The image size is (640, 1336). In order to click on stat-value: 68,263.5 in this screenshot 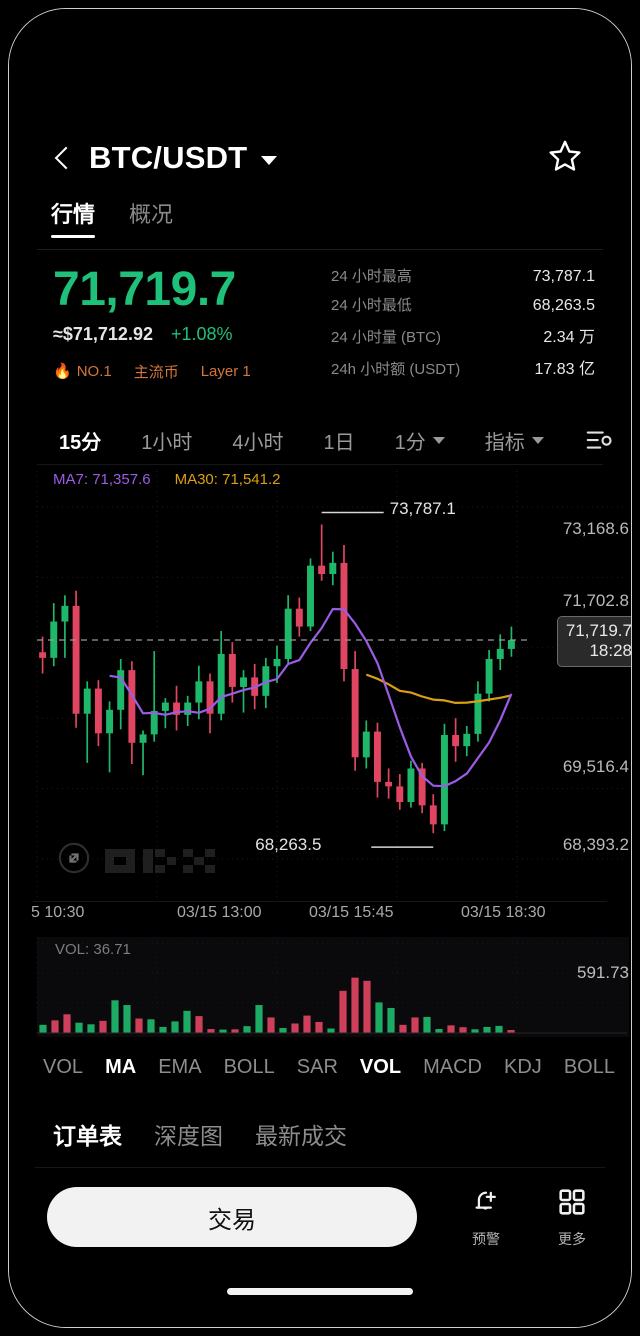, I will do `click(563, 305)`.